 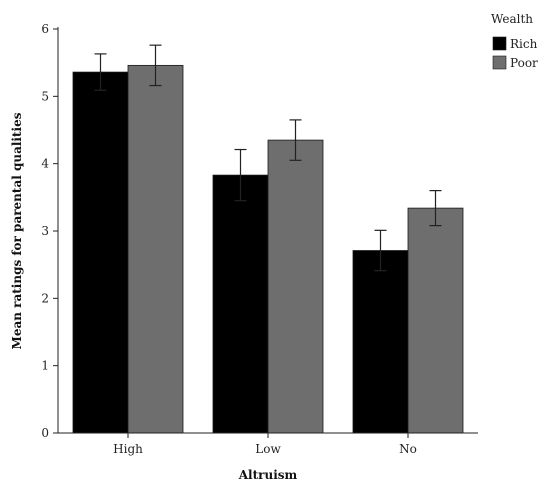 I want to click on y-tick-label: 5, so click(x=45, y=96).